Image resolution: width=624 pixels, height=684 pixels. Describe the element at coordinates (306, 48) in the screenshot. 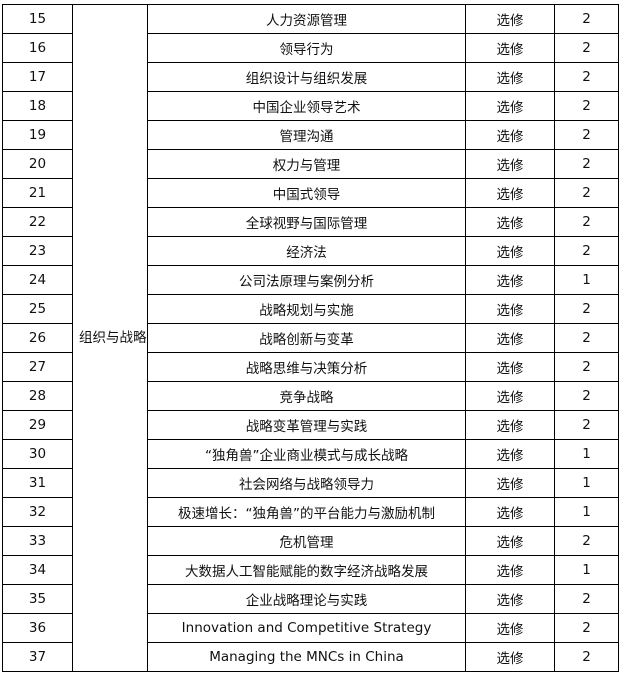

I see `course-name: 领导行为` at that location.